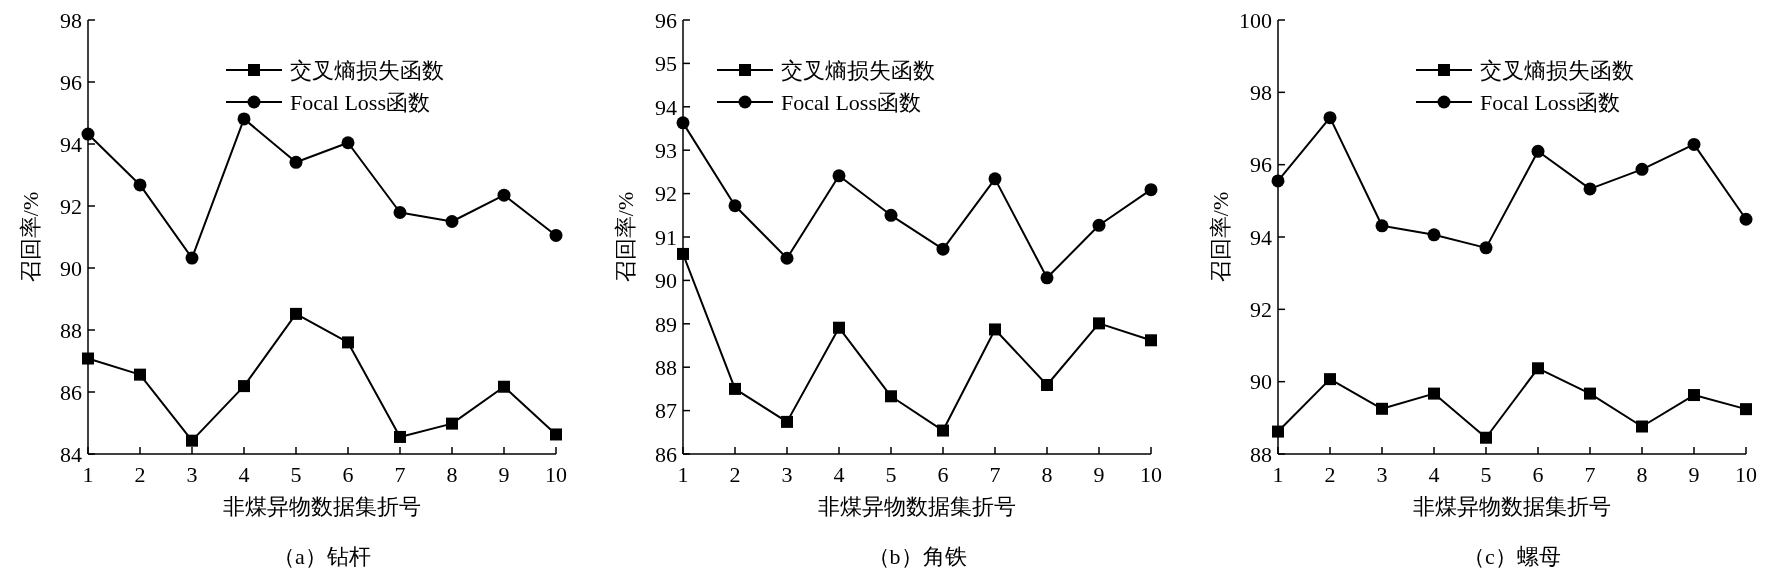 The image size is (1786, 568). What do you see at coordinates (1382, 474) in the screenshot?
I see `x-tick-label: 3` at bounding box center [1382, 474].